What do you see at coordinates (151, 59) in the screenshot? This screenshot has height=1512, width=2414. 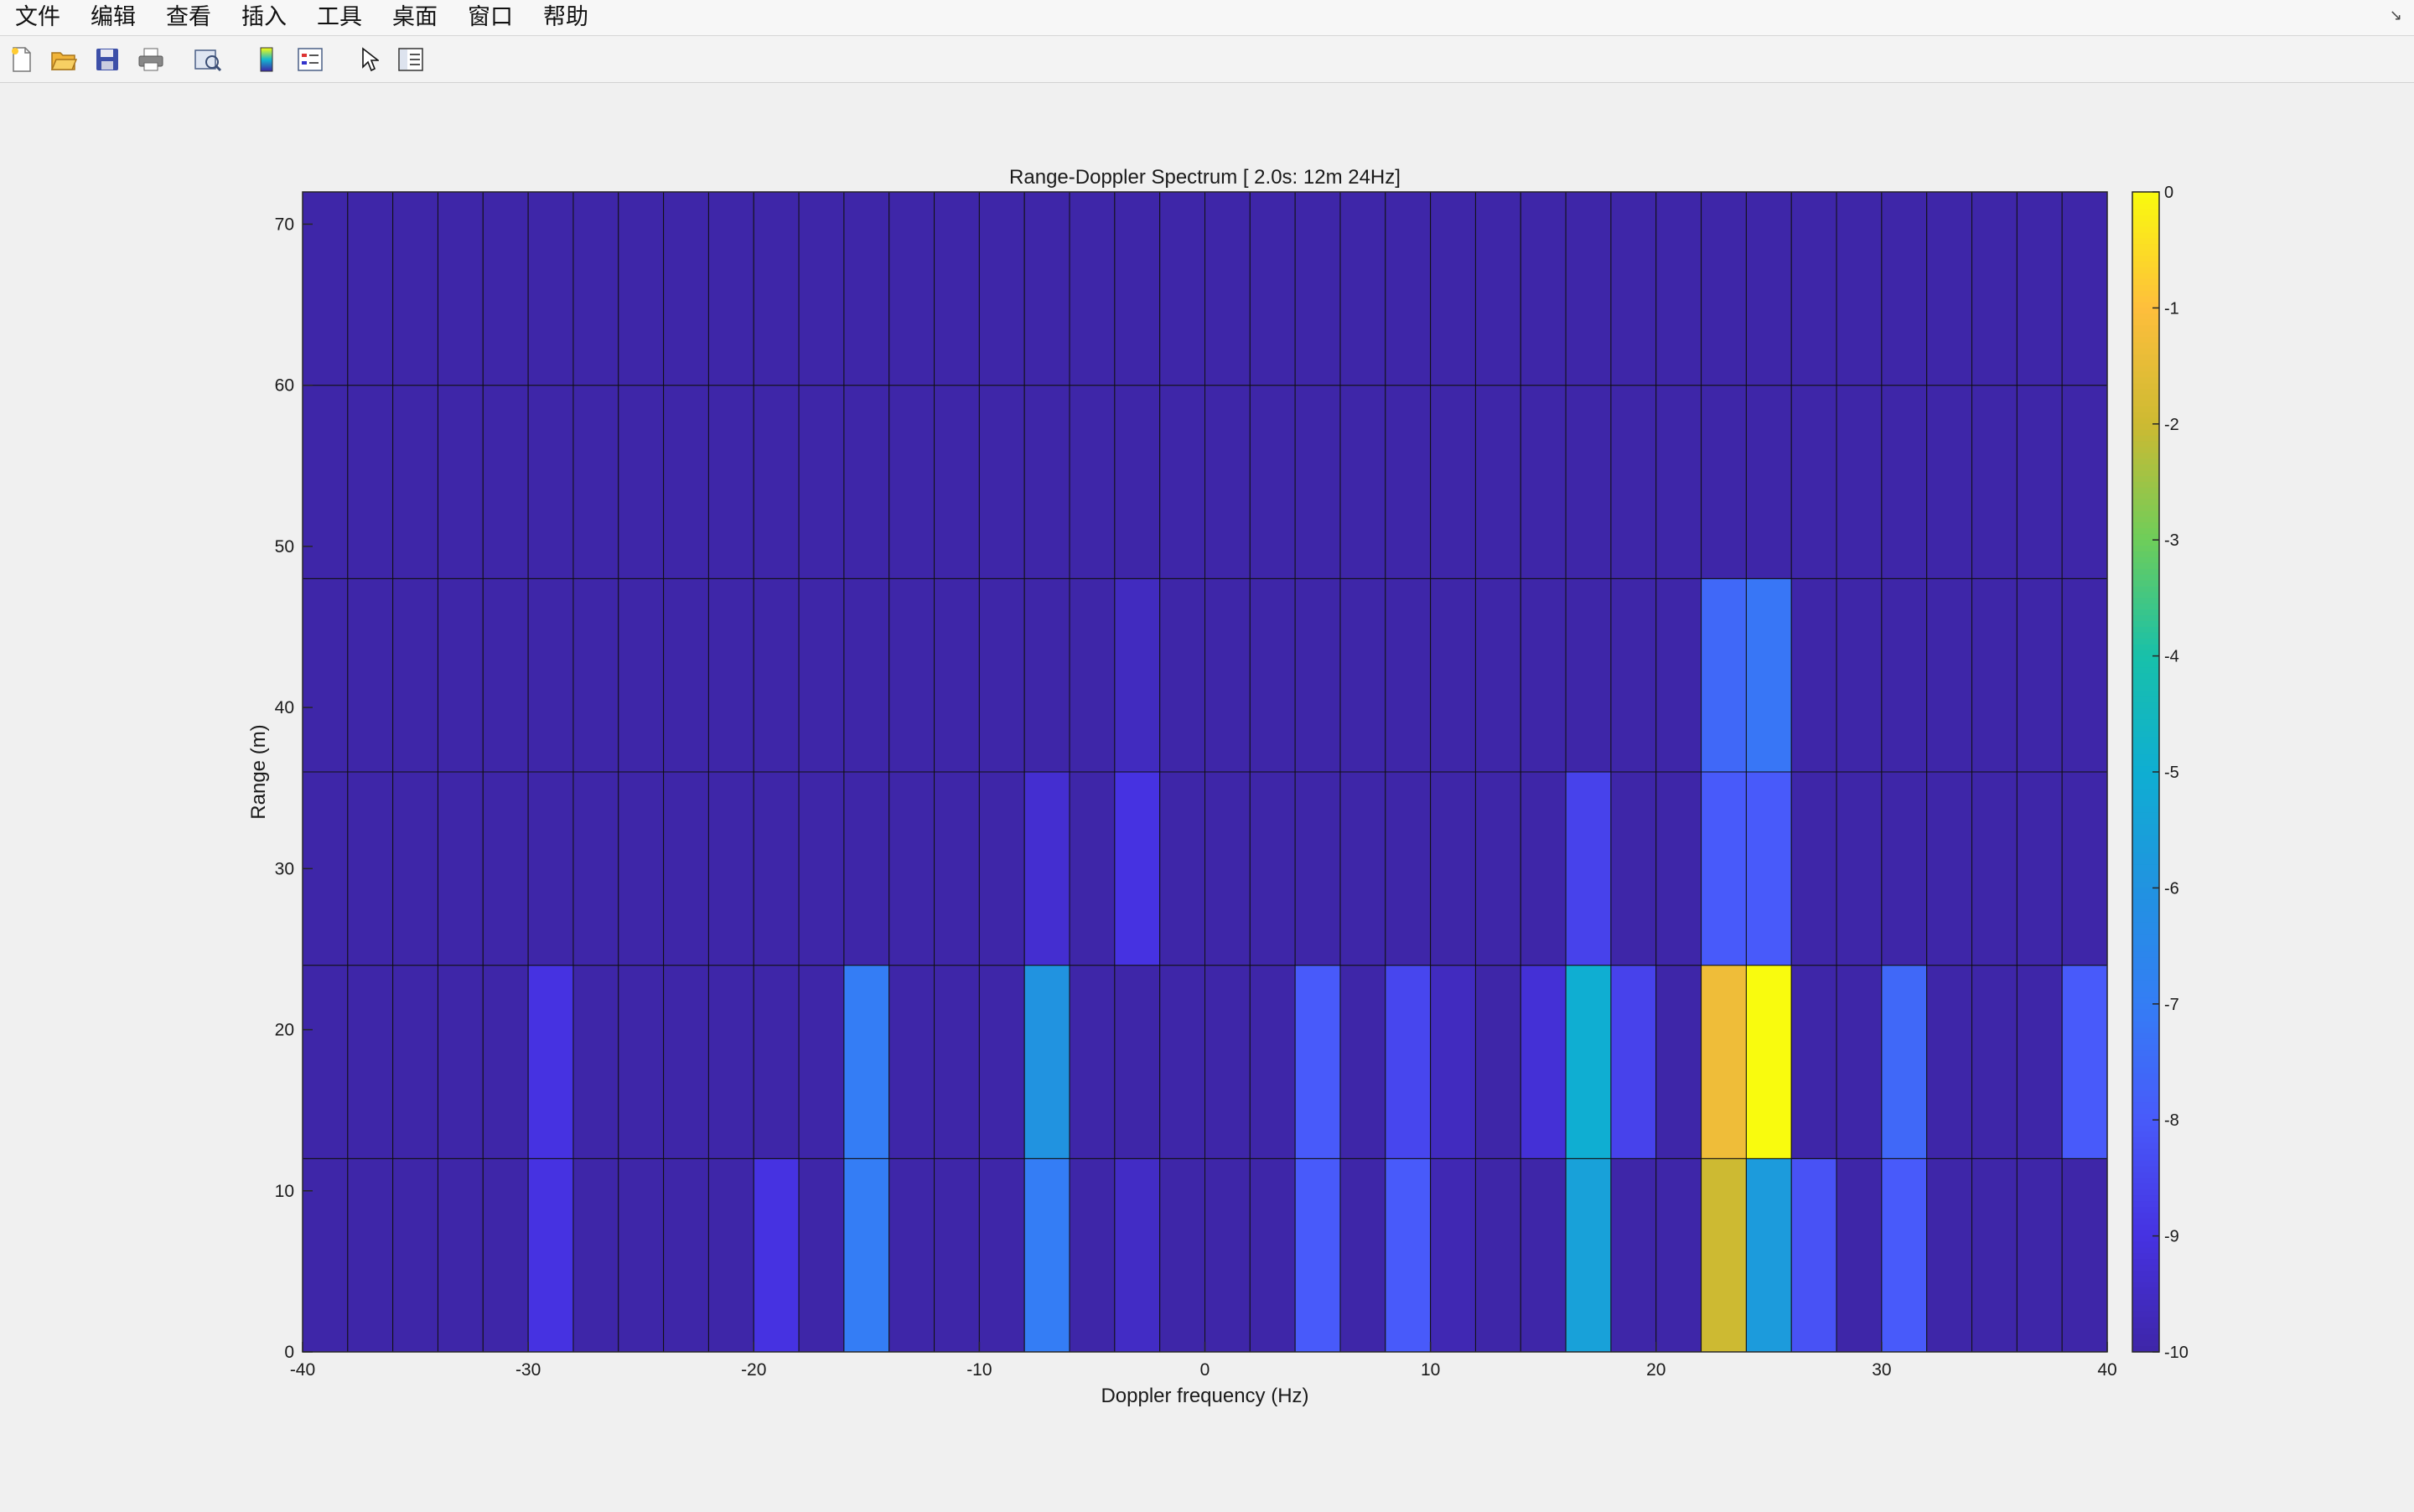 I see `print-icon` at bounding box center [151, 59].